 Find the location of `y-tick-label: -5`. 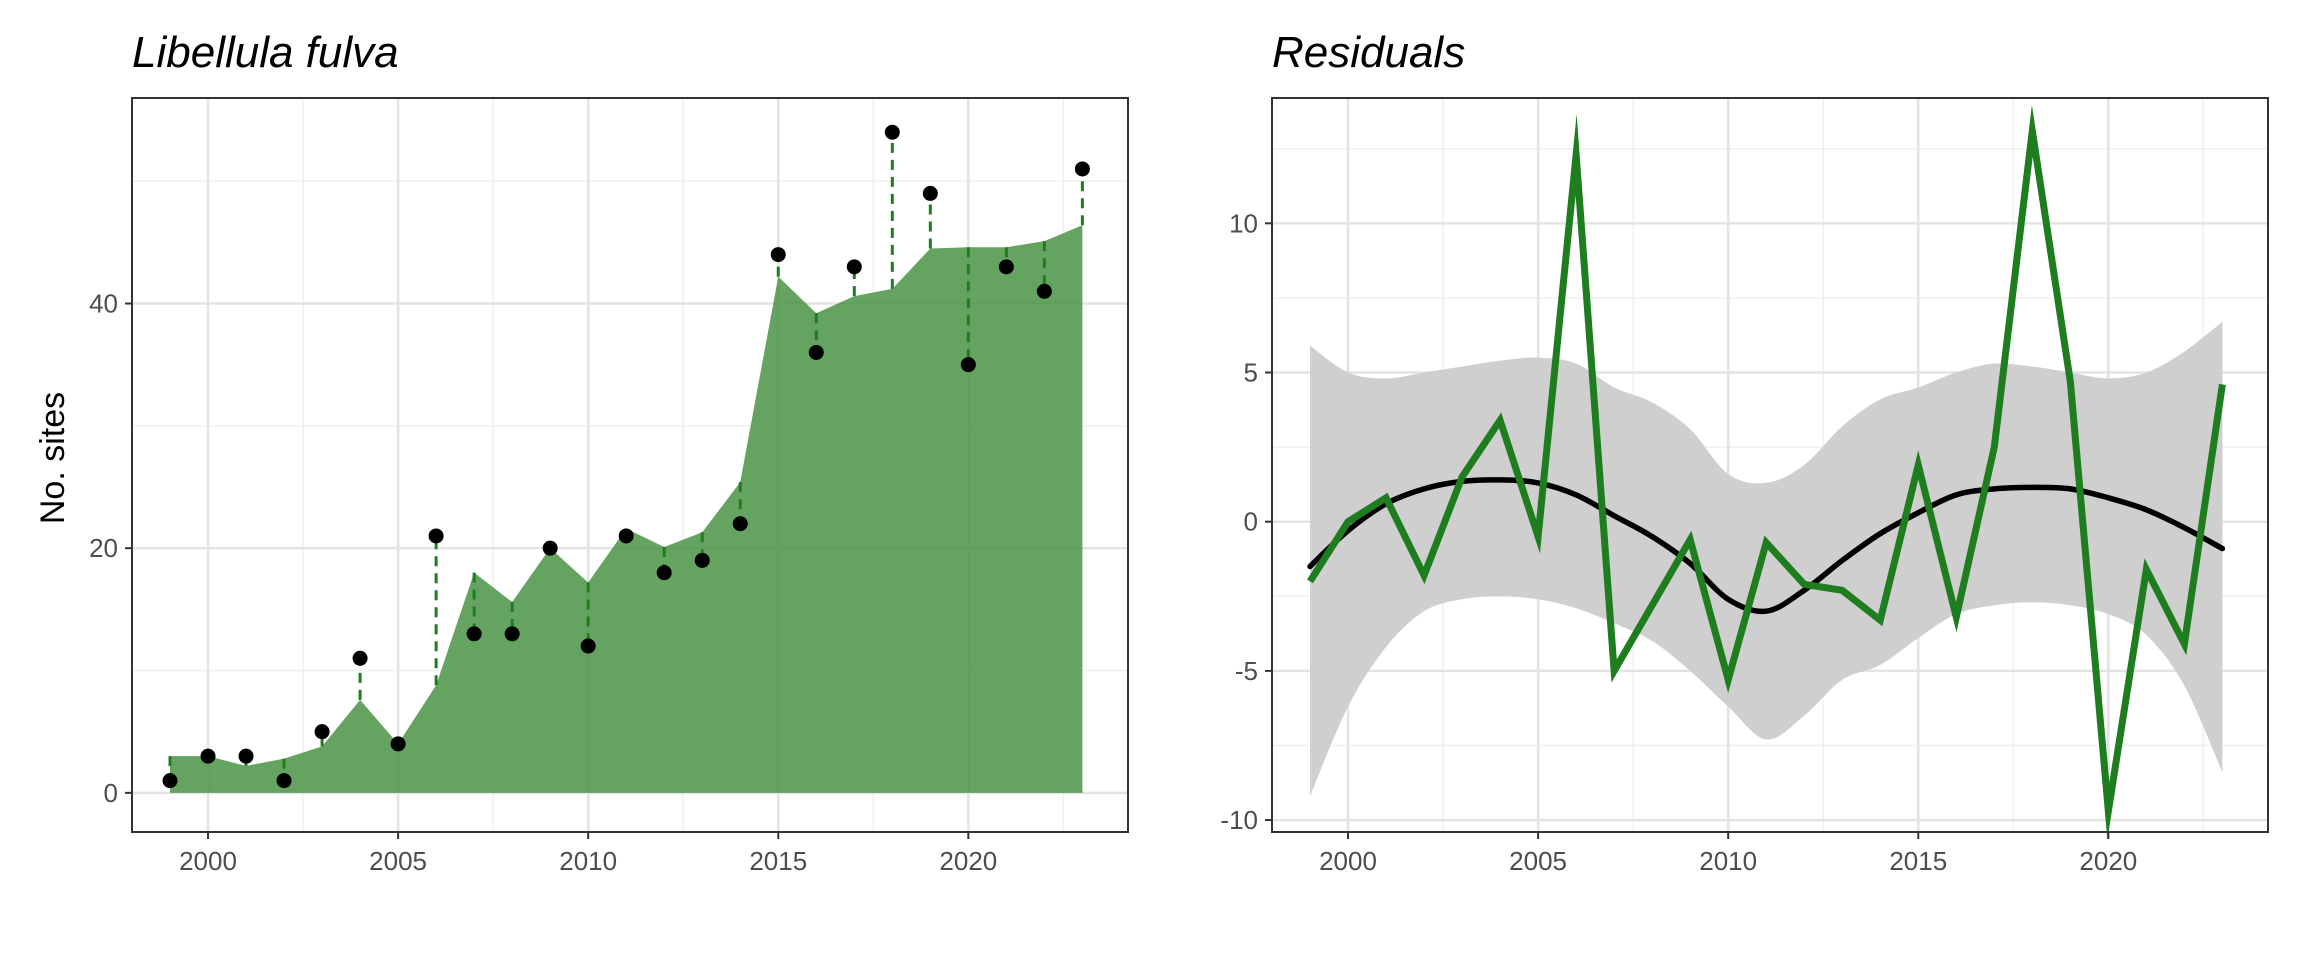

y-tick-label: -5 is located at coordinates (1246, 671).